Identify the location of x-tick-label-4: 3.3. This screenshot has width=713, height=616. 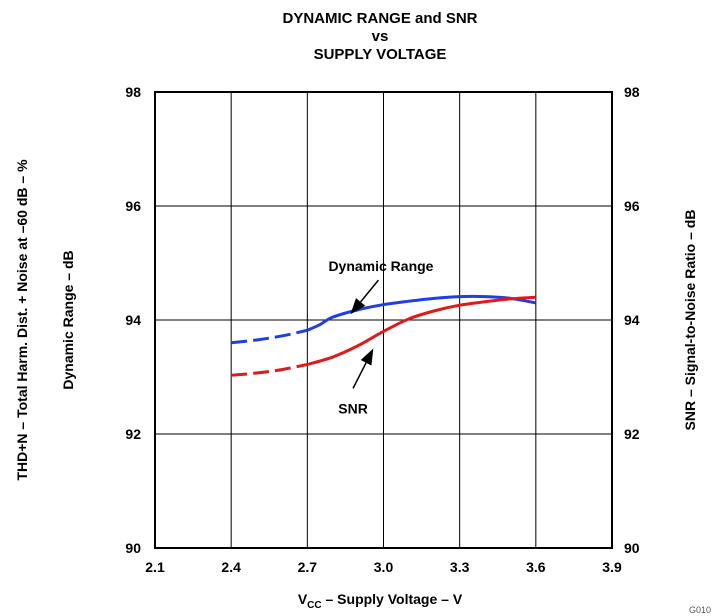
(460, 567).